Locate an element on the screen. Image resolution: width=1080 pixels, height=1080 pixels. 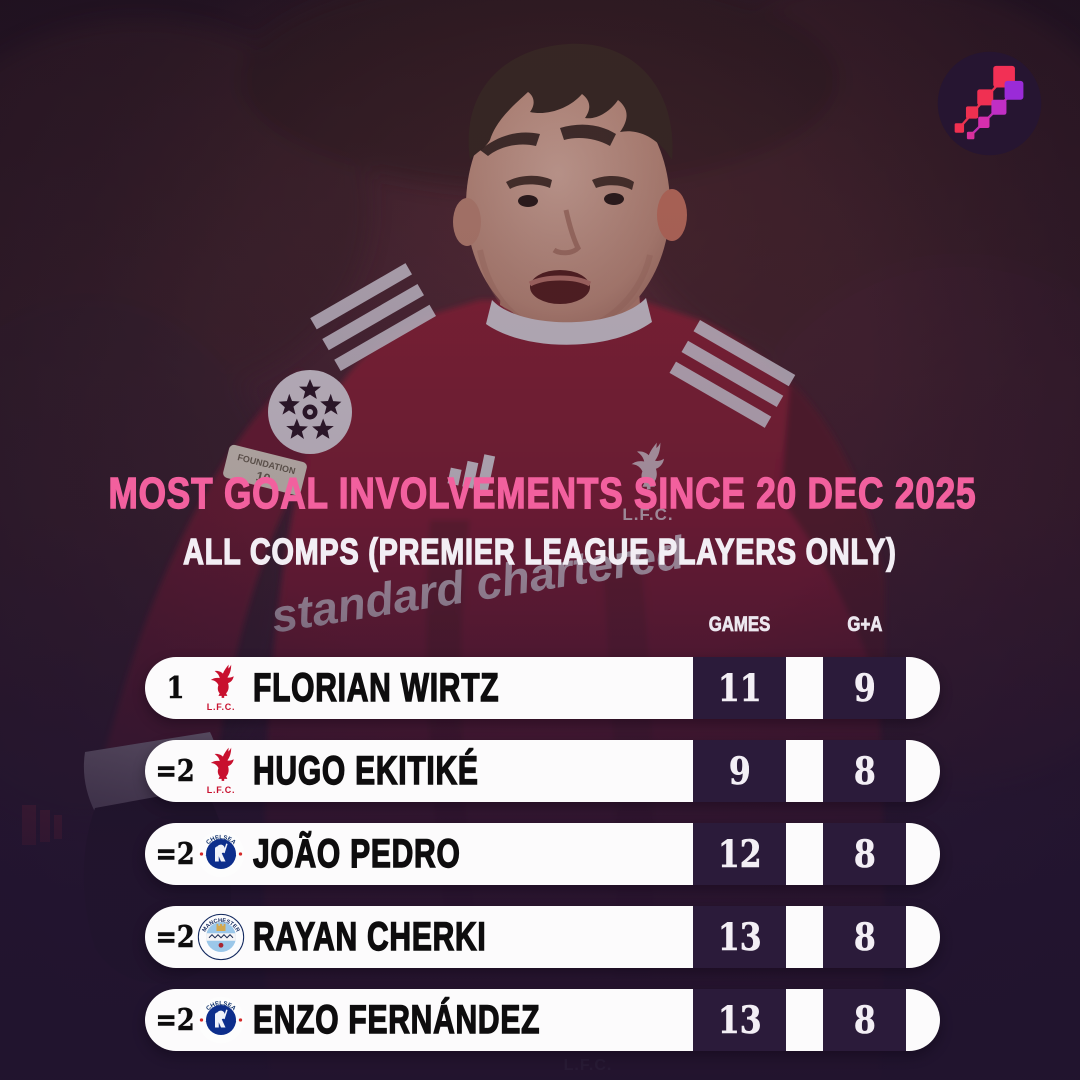
games-value: 12 is located at coordinates (739, 854).